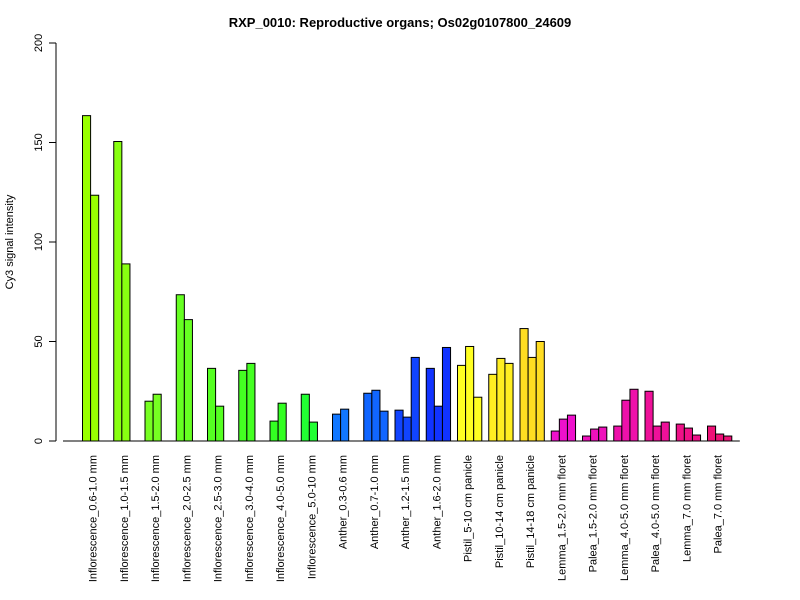 The width and height of the screenshot is (800, 600). Describe the element at coordinates (656, 513) in the screenshot. I see `x-tick-label: Palea_4.0-5.0 mm floret` at that location.